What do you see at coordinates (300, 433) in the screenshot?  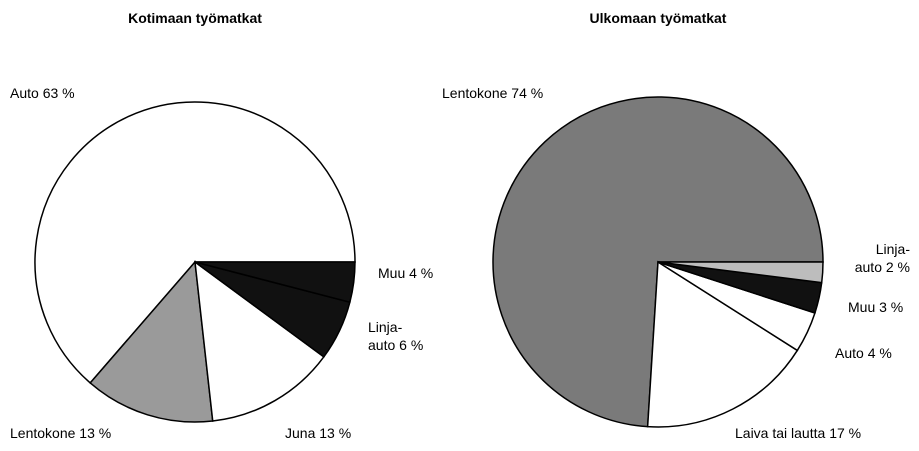 I see `category-name: Juna` at bounding box center [300, 433].